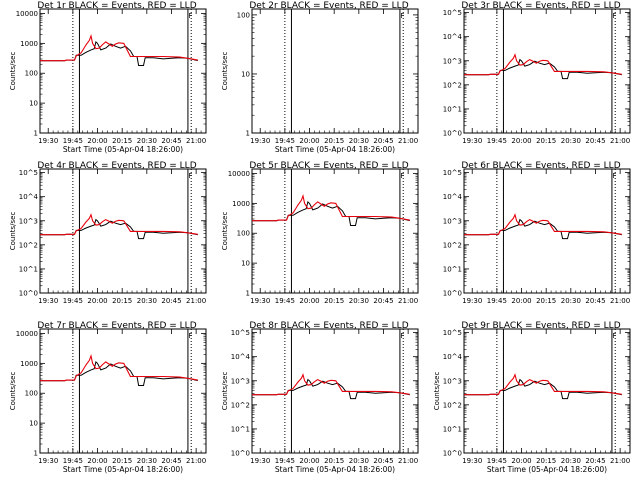 This screenshot has height=480, width=640. What do you see at coordinates (239, 174) in the screenshot?
I see `y-tick-label: 10000` at bounding box center [239, 174].